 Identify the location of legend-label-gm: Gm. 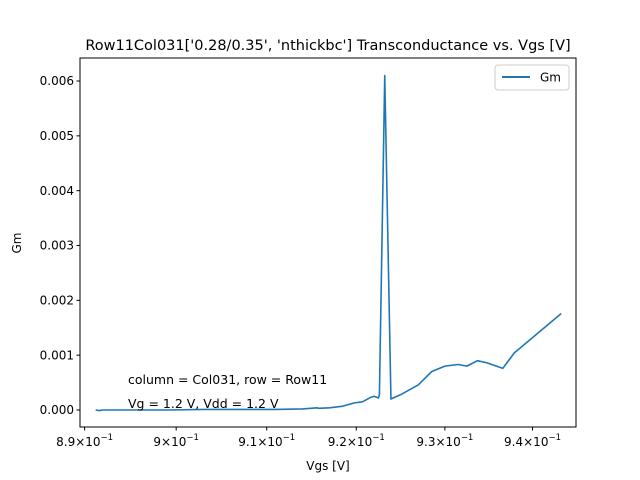
(550, 78).